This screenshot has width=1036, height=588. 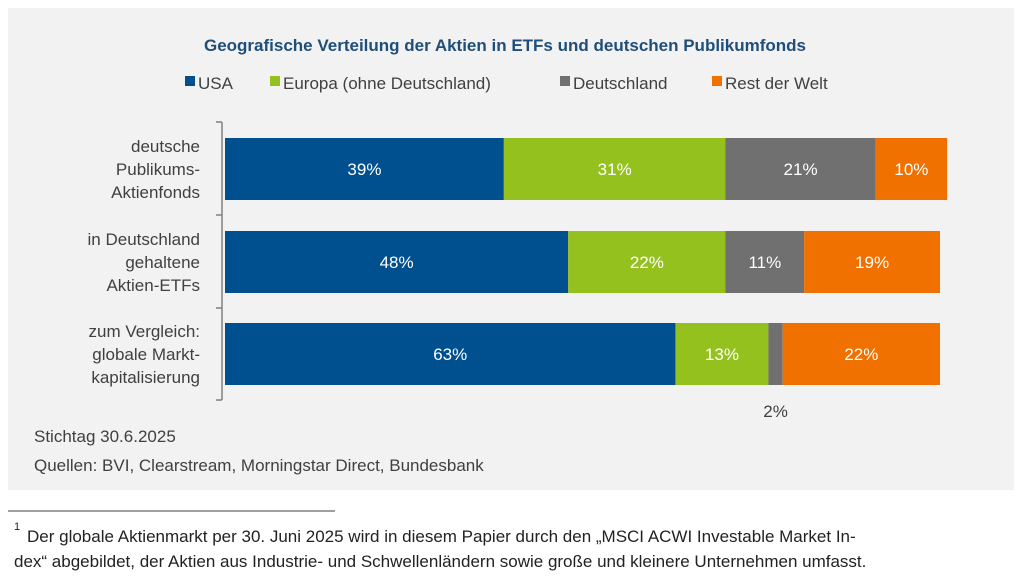 I want to click on data-label: 10%, so click(x=911, y=169).